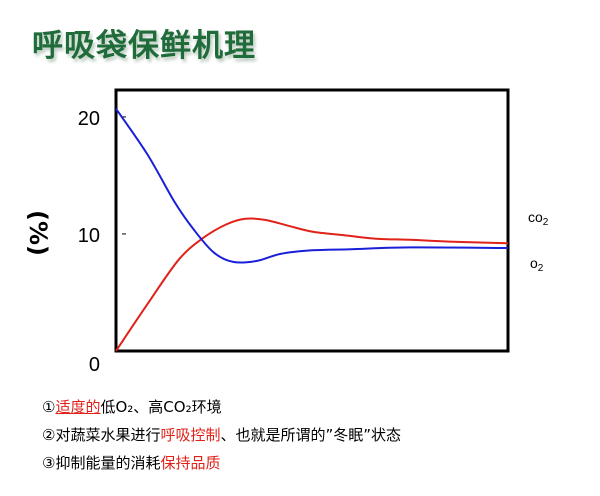 The width and height of the screenshot is (600, 496). What do you see at coordinates (89, 236) in the screenshot?
I see `y-tick-label-10: 10` at bounding box center [89, 236].